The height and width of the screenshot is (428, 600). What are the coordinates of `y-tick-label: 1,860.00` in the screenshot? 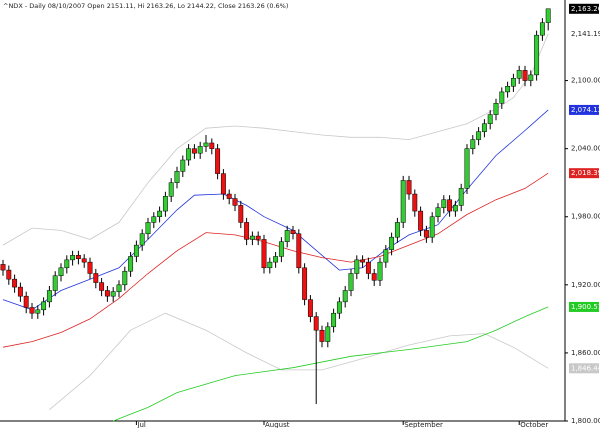 It's located at (585, 353).